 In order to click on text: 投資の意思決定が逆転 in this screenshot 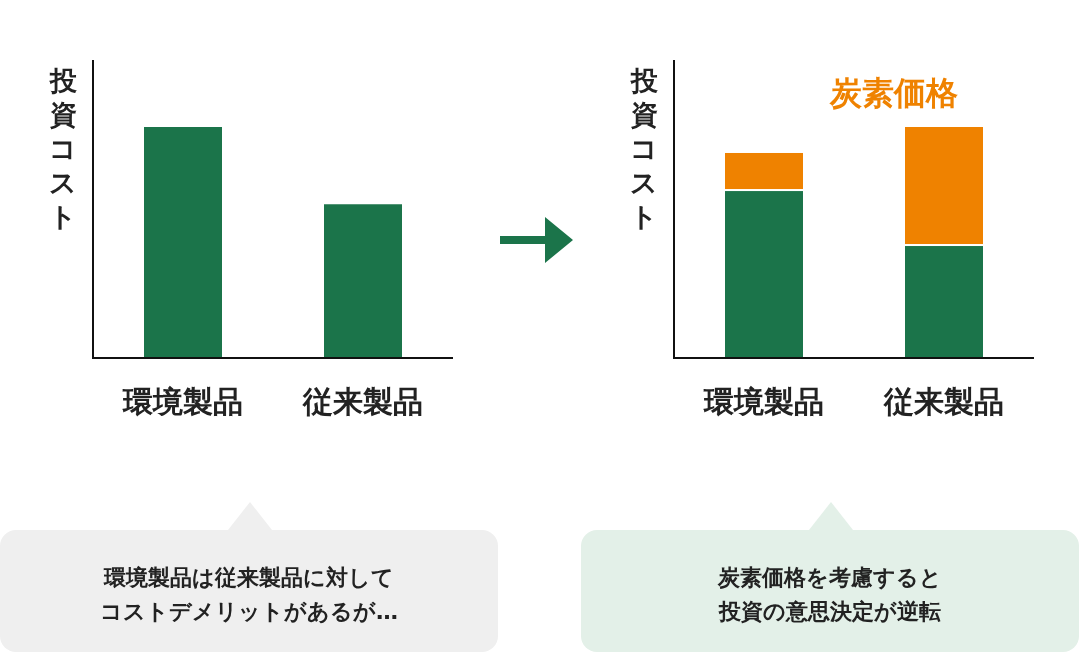, I will do `click(829, 611)`.